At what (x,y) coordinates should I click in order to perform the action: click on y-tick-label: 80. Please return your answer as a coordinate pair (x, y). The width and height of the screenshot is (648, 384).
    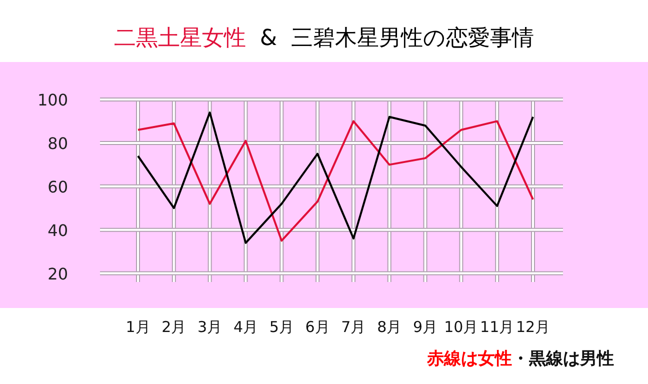
    Looking at the image, I should click on (58, 143).